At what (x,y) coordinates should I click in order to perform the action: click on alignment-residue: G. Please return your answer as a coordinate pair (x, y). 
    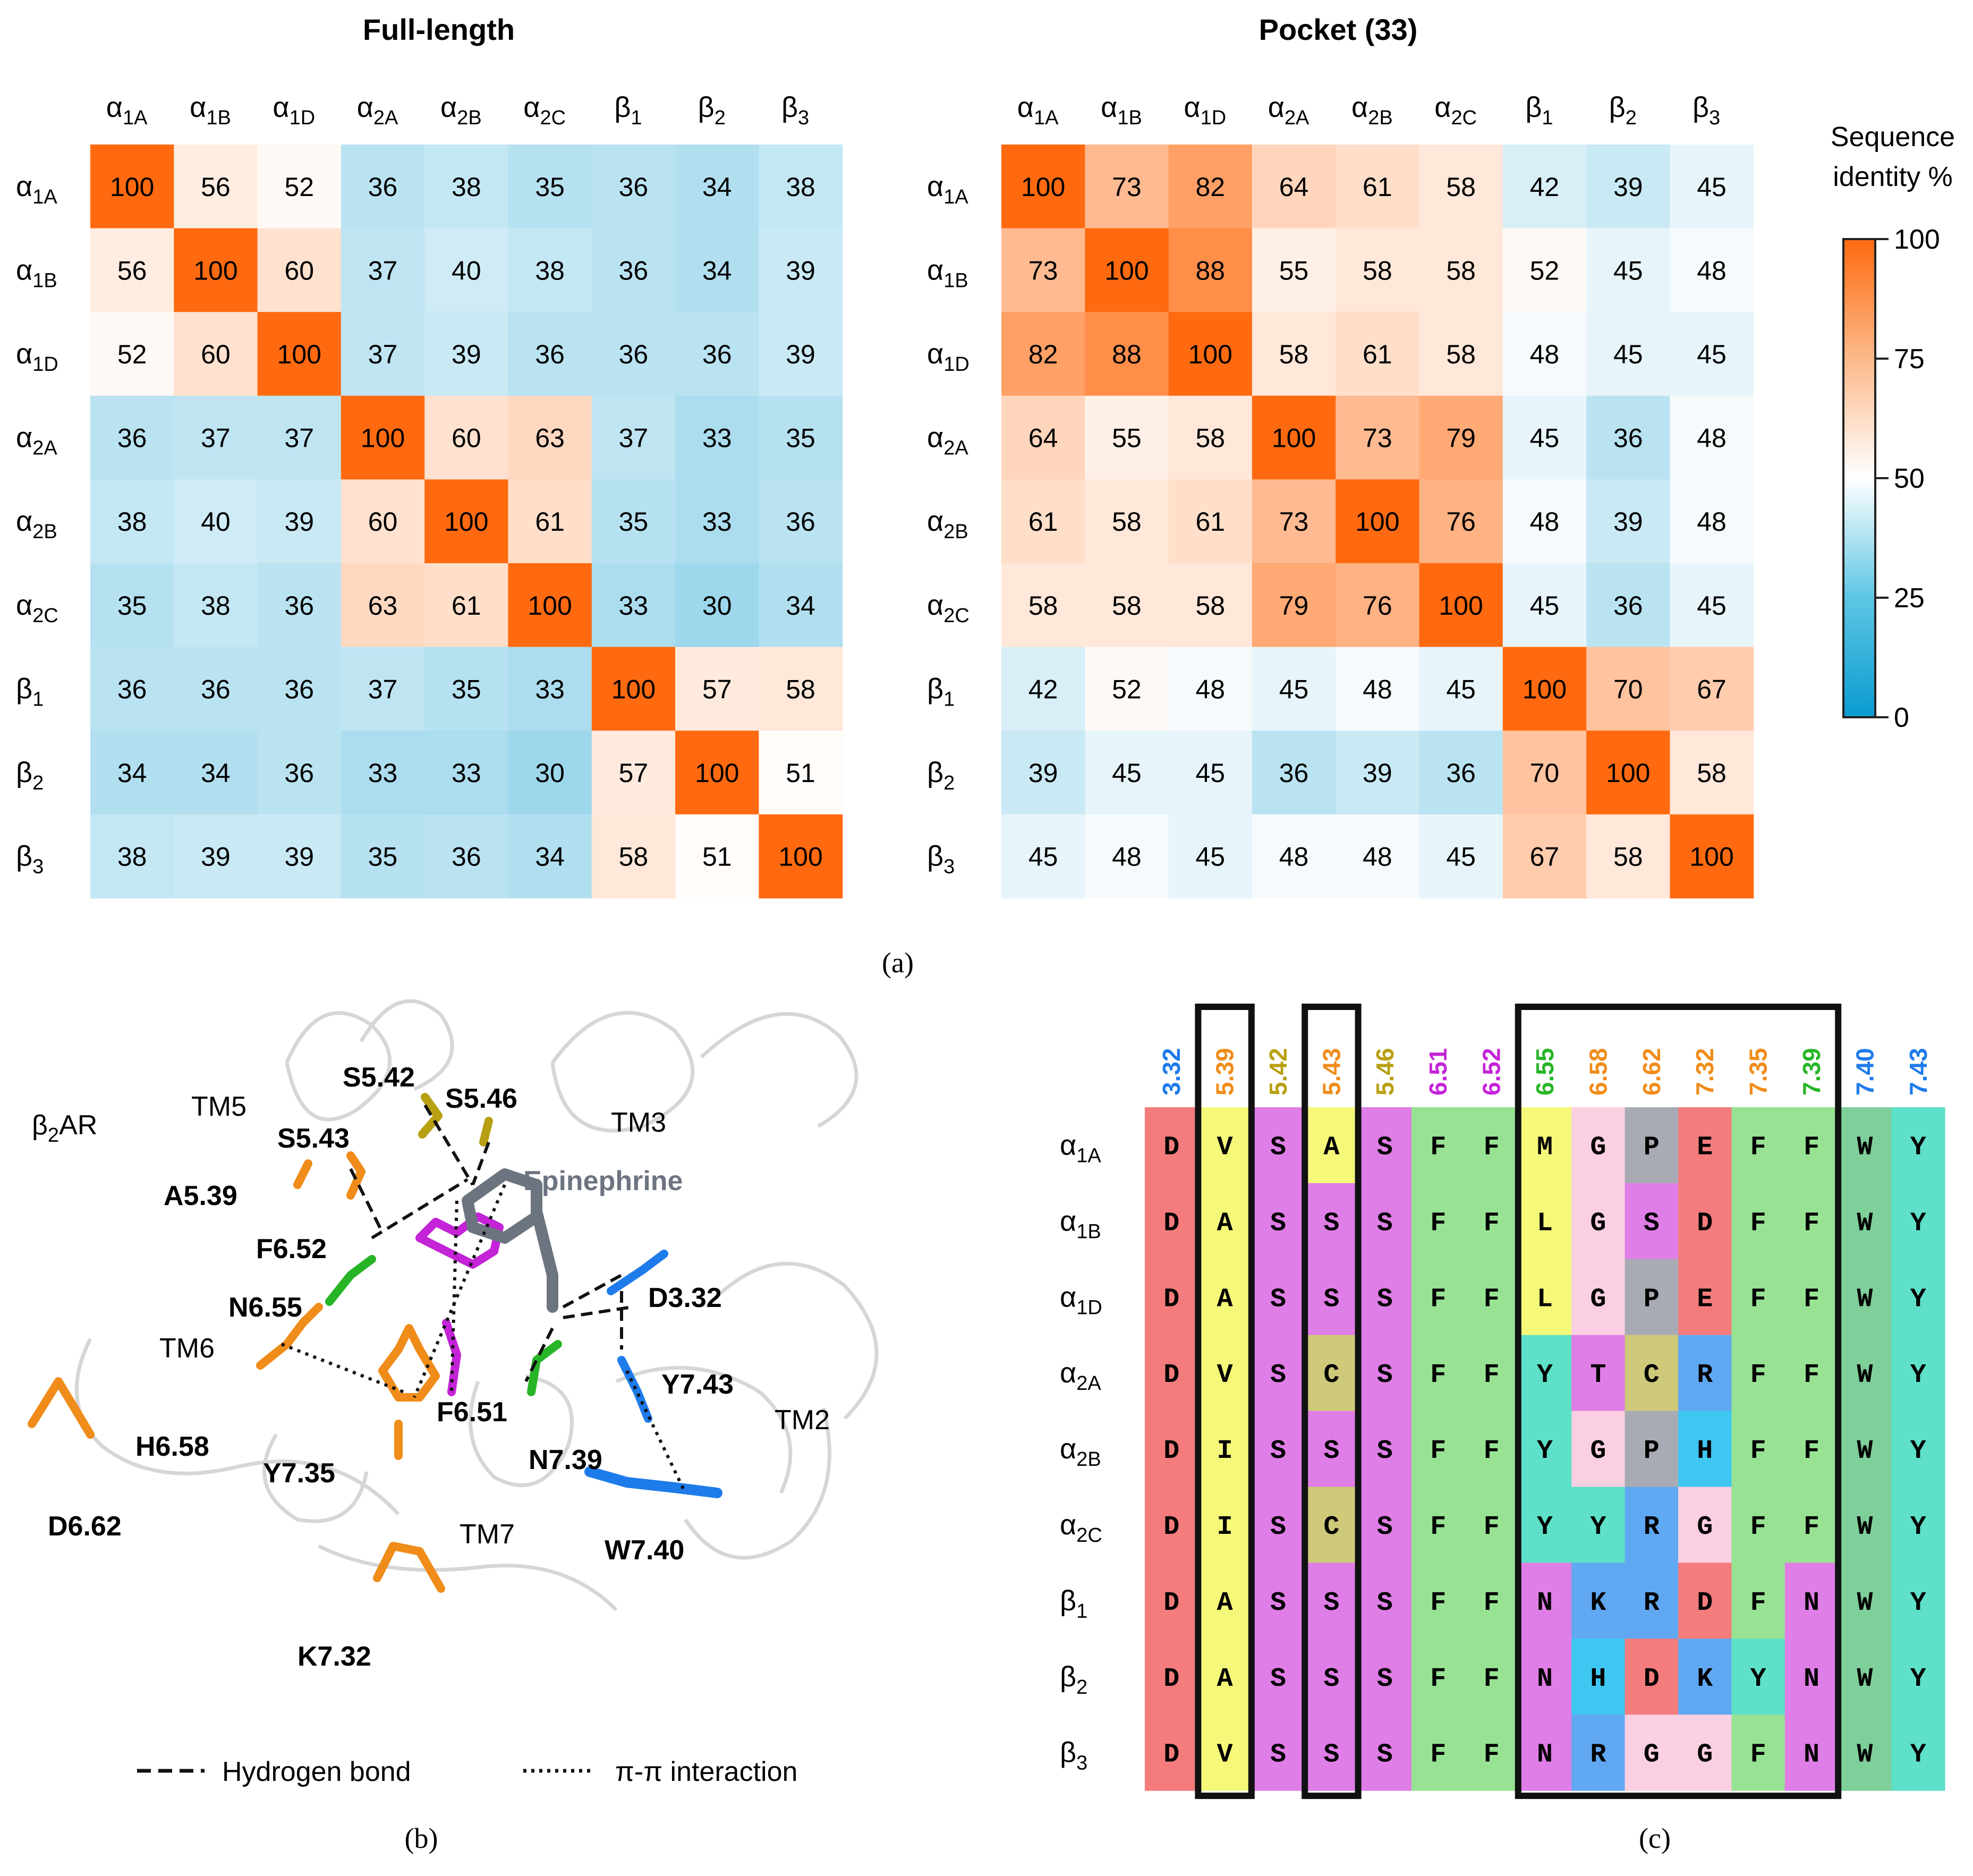
    Looking at the image, I should click on (1598, 1299).